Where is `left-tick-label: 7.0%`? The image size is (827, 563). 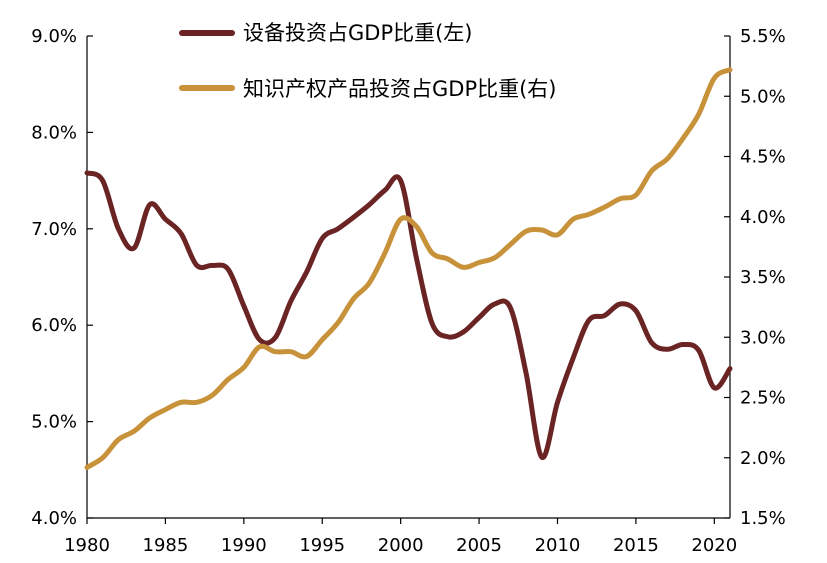 left-tick-label: 7.0% is located at coordinates (54, 229).